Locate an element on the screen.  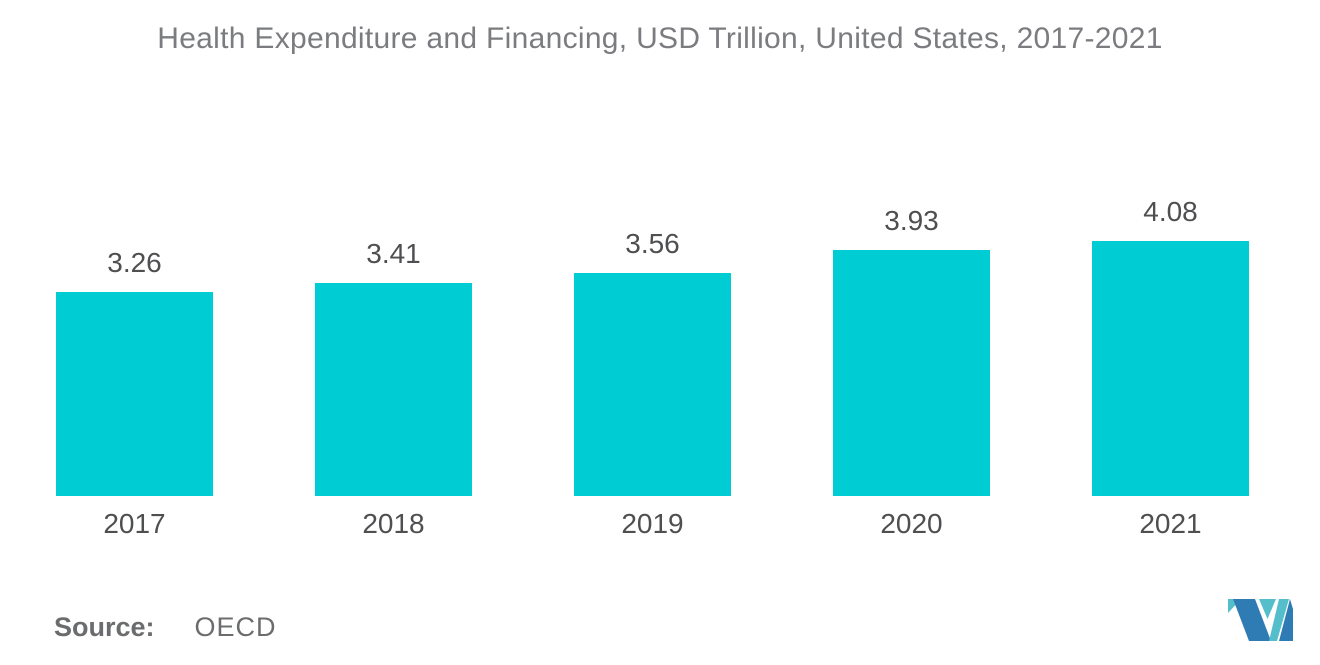
x-axis-tick-label: 2019 is located at coordinates (652, 523).